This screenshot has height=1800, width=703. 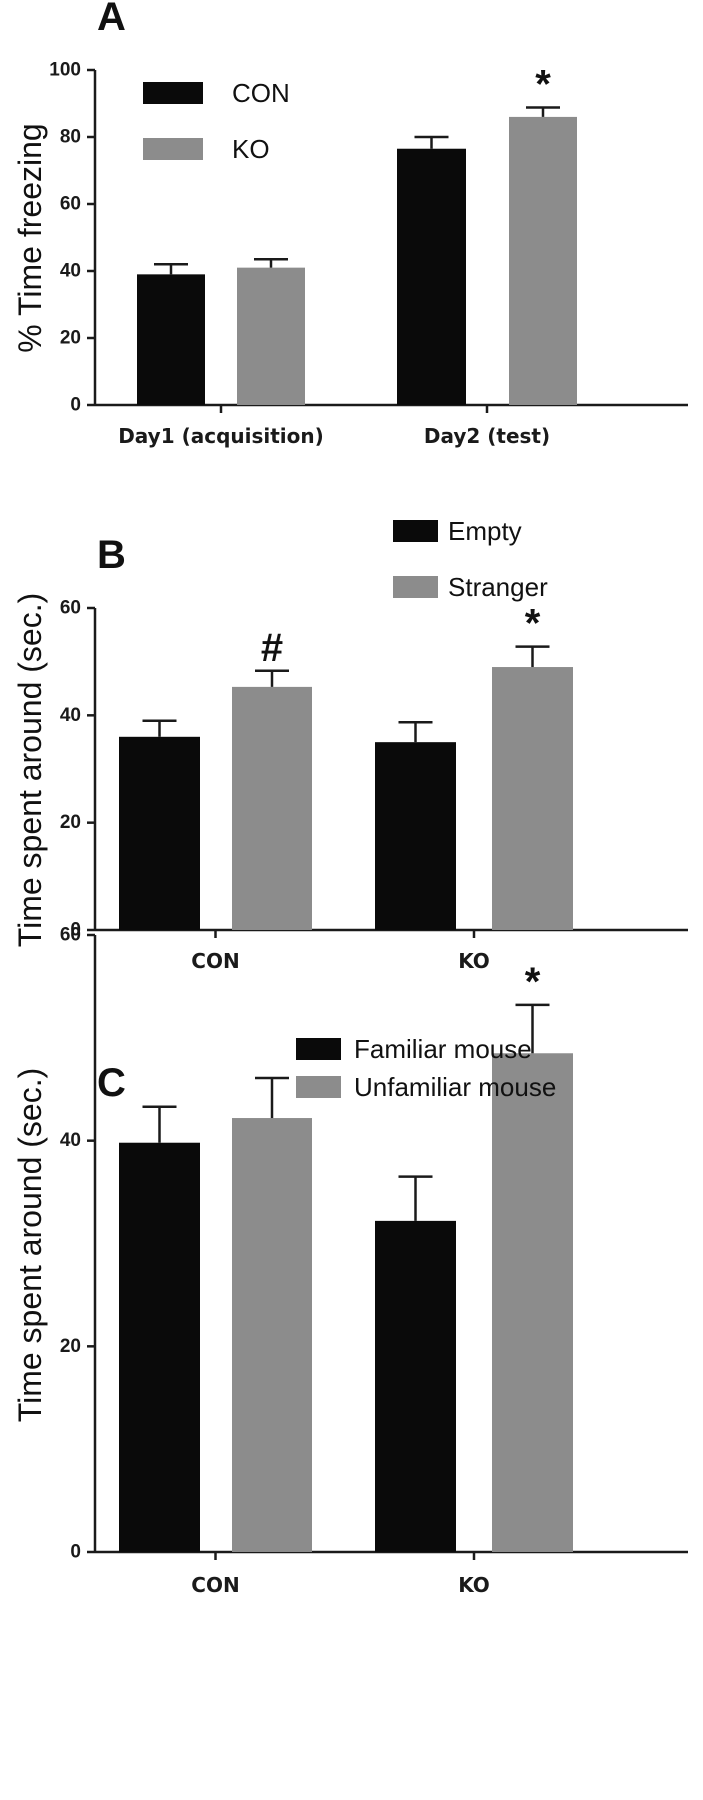 I want to click on panel-c-bar-ko-familiar-mouse, so click(x=415, y=1386).